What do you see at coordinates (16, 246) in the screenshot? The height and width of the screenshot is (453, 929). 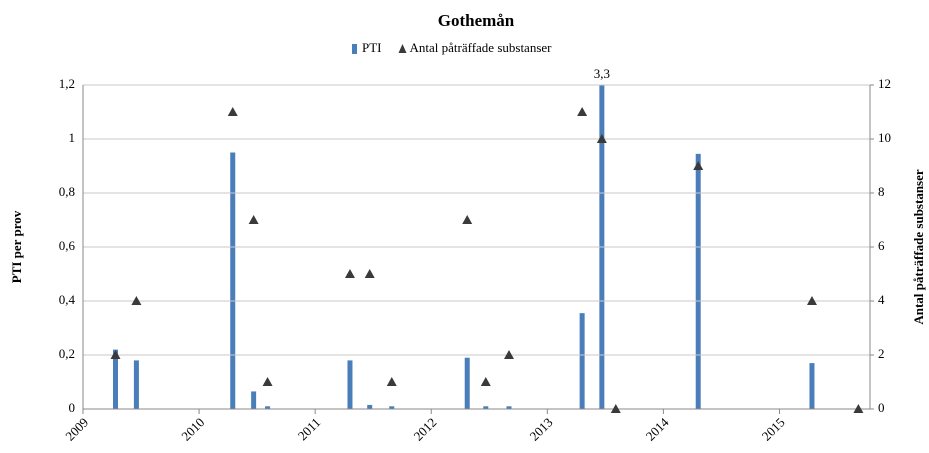 I see `y-axis-label: PTI per prov` at bounding box center [16, 246].